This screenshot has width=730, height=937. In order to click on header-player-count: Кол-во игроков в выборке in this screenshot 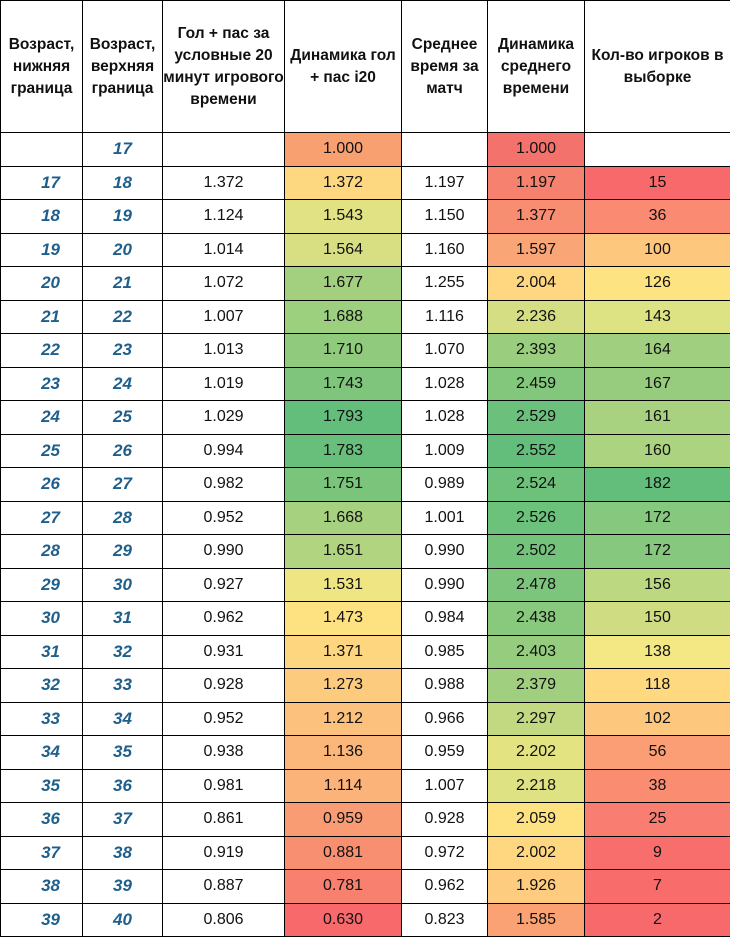, I will do `click(657, 67)`.